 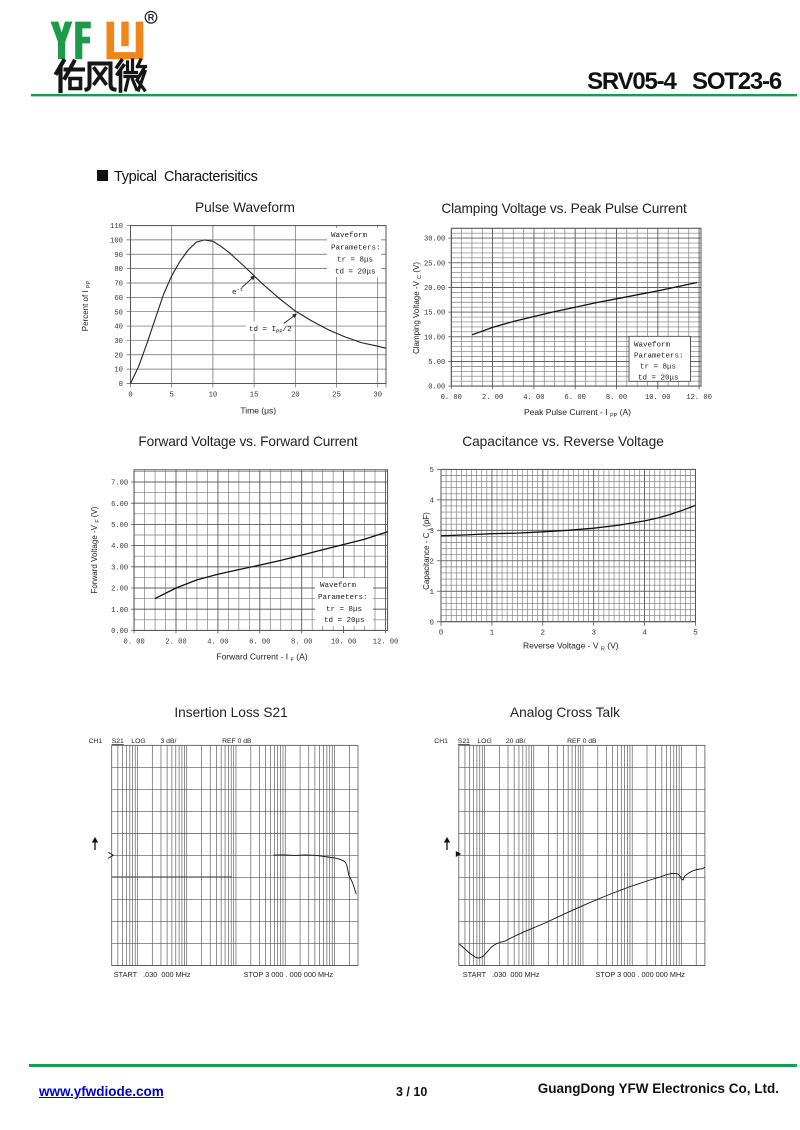 What do you see at coordinates (116, 242) in the screenshot?
I see `svg-text: 100` at bounding box center [116, 242].